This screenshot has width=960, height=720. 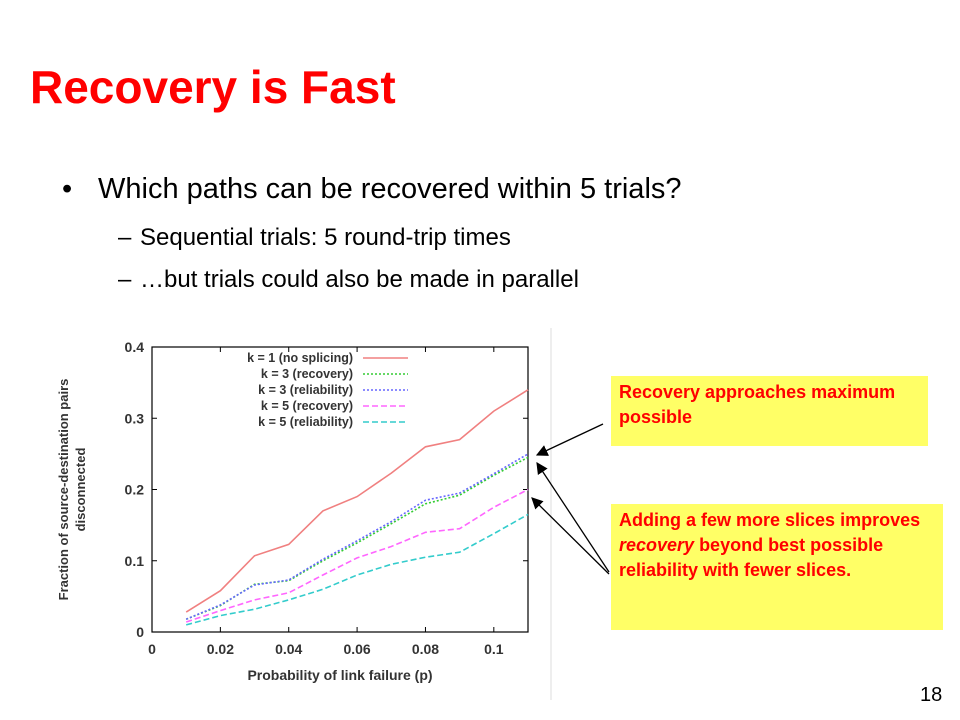 I want to click on callout-emphasis: recovery, so click(x=657, y=544).